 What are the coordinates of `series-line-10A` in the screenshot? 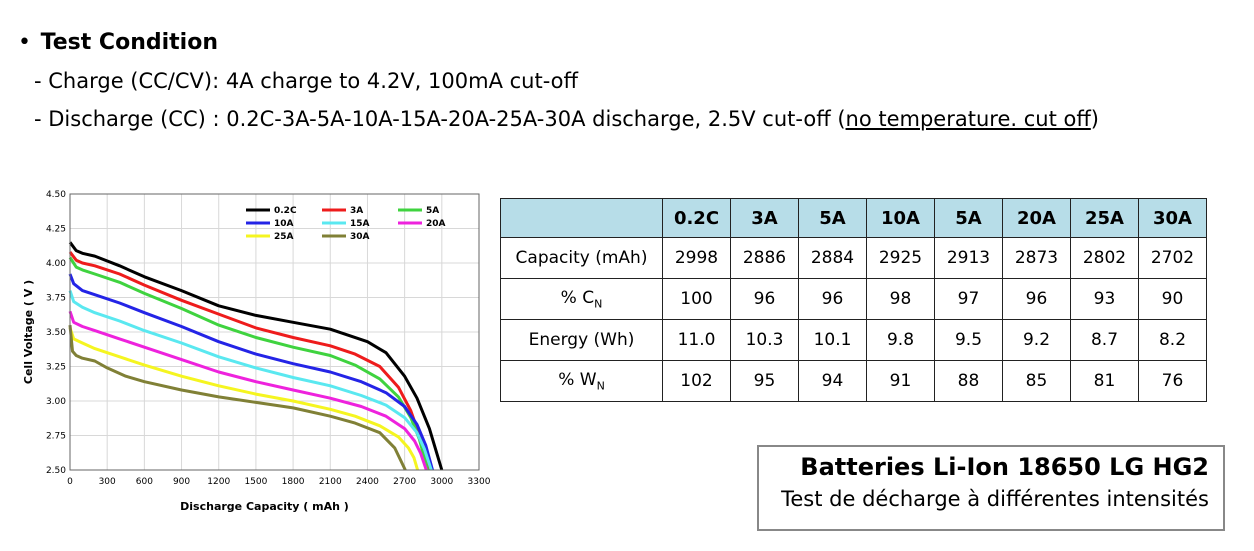 It's located at (251, 372).